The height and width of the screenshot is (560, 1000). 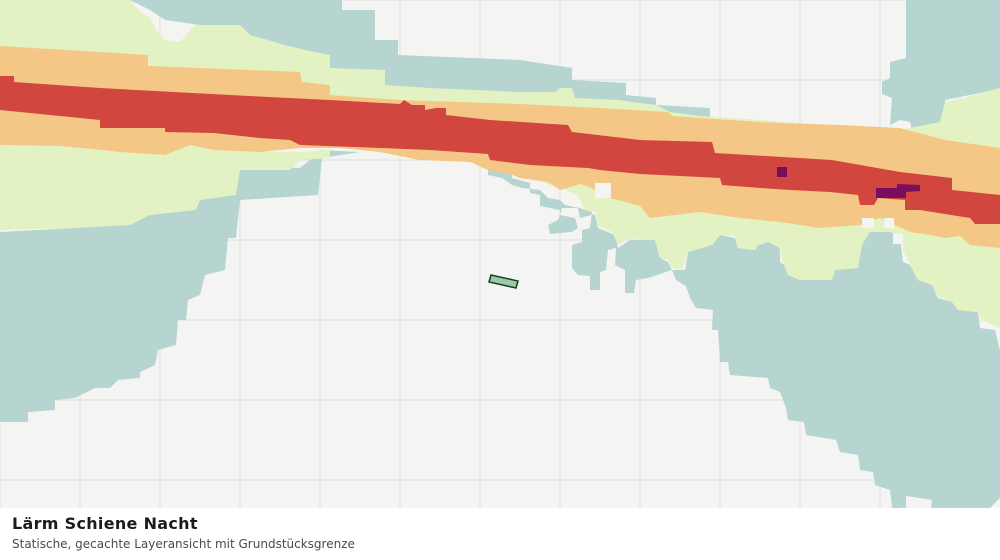 What do you see at coordinates (503, 281) in the screenshot?
I see `parcel-boundary` at bounding box center [503, 281].